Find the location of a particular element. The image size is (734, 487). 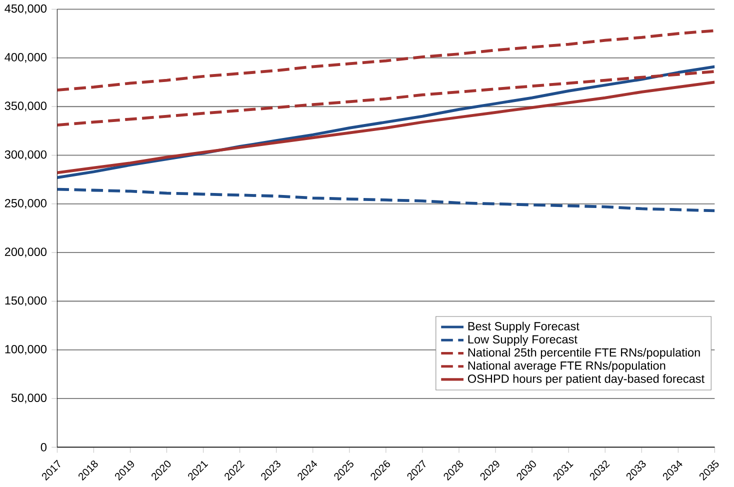

y-tick-label: 300,000 is located at coordinates (25, 155).